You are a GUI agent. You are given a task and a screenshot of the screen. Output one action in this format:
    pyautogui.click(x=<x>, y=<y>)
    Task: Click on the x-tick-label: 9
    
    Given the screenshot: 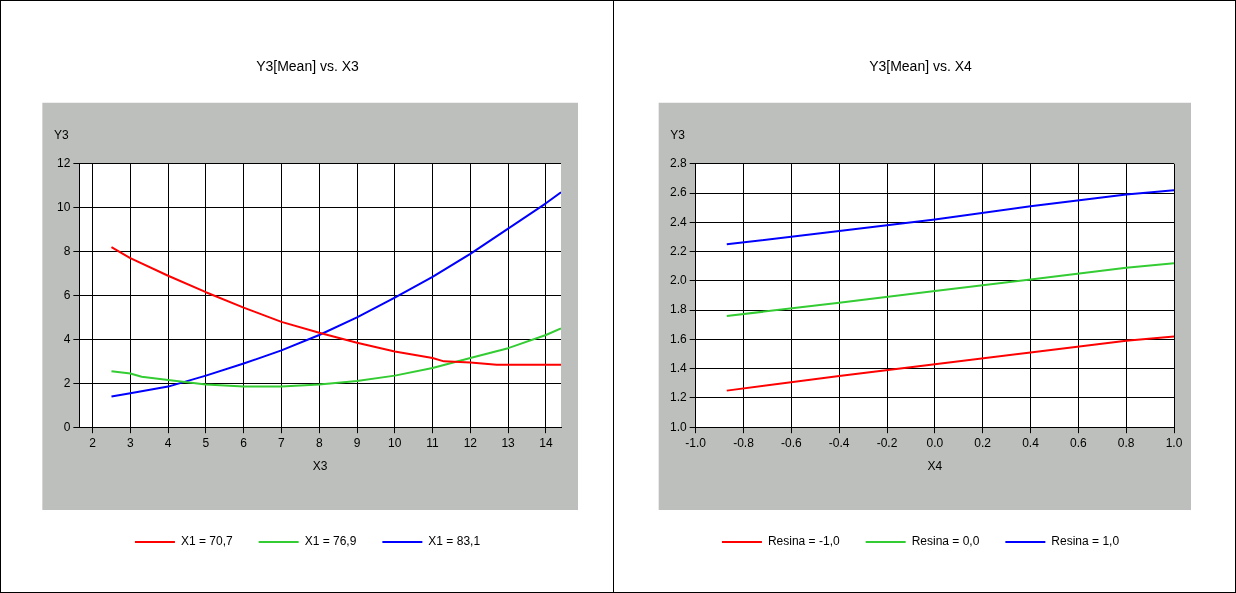 What is the action you would take?
    pyautogui.click(x=357, y=442)
    